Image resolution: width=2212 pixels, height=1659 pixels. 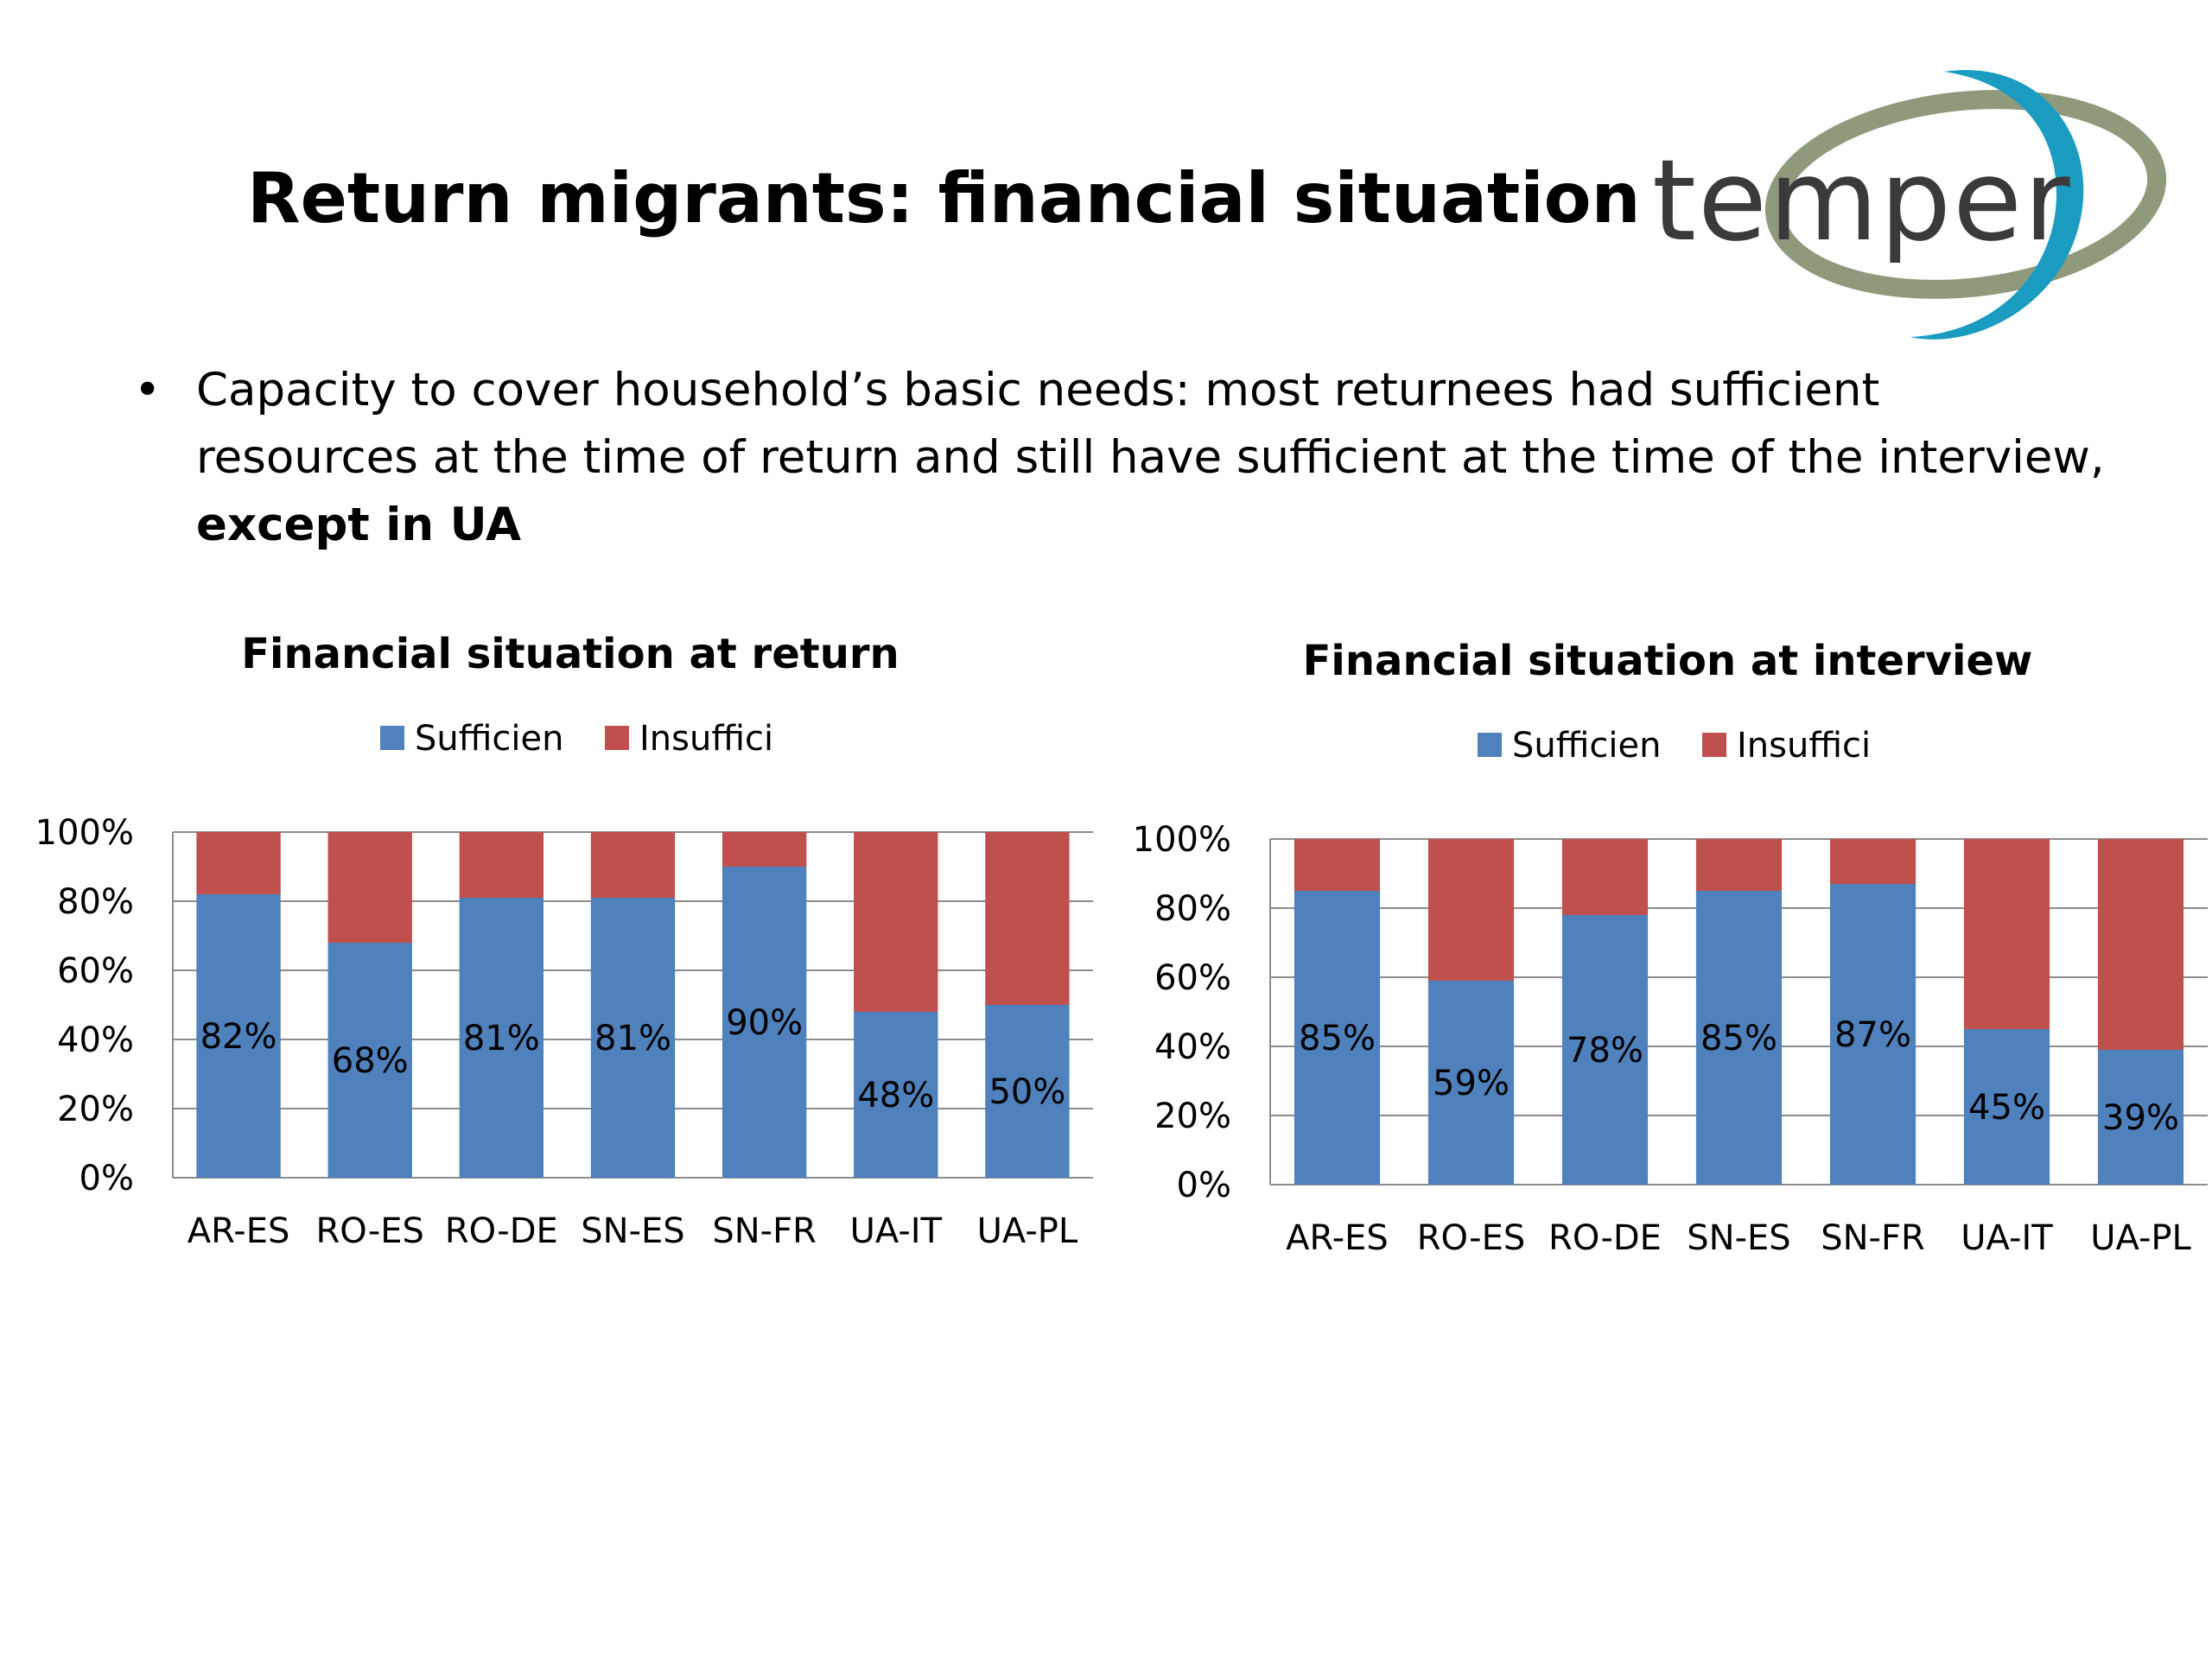 I want to click on data-label: 39%, so click(x=2140, y=1118).